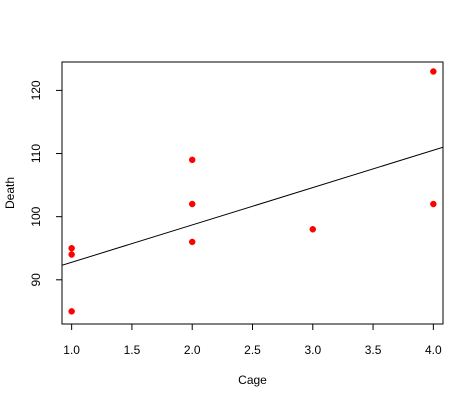 Image resolution: width=474 pixels, height=402 pixels. I want to click on y-axis: 90 100 110 120, so click(45, 183).